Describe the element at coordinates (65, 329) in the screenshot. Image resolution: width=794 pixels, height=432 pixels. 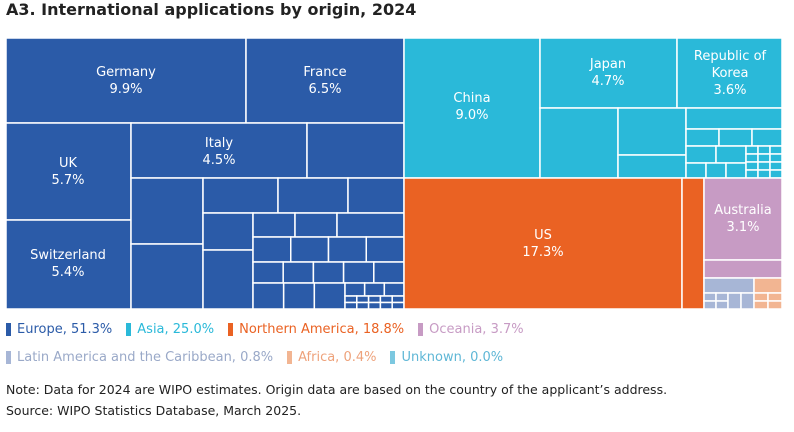
I see `legend-label: Europe, 51.3%` at that location.